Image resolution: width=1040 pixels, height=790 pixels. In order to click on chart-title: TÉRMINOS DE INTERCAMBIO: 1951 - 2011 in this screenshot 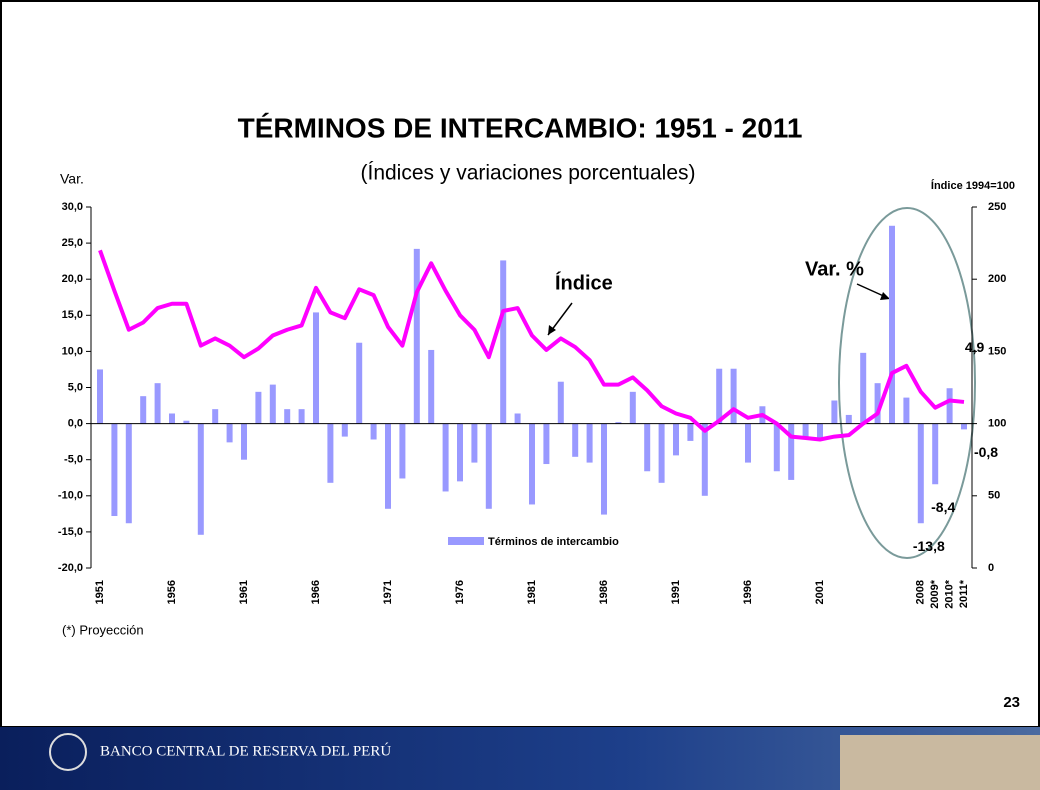, I will do `click(520, 127)`.